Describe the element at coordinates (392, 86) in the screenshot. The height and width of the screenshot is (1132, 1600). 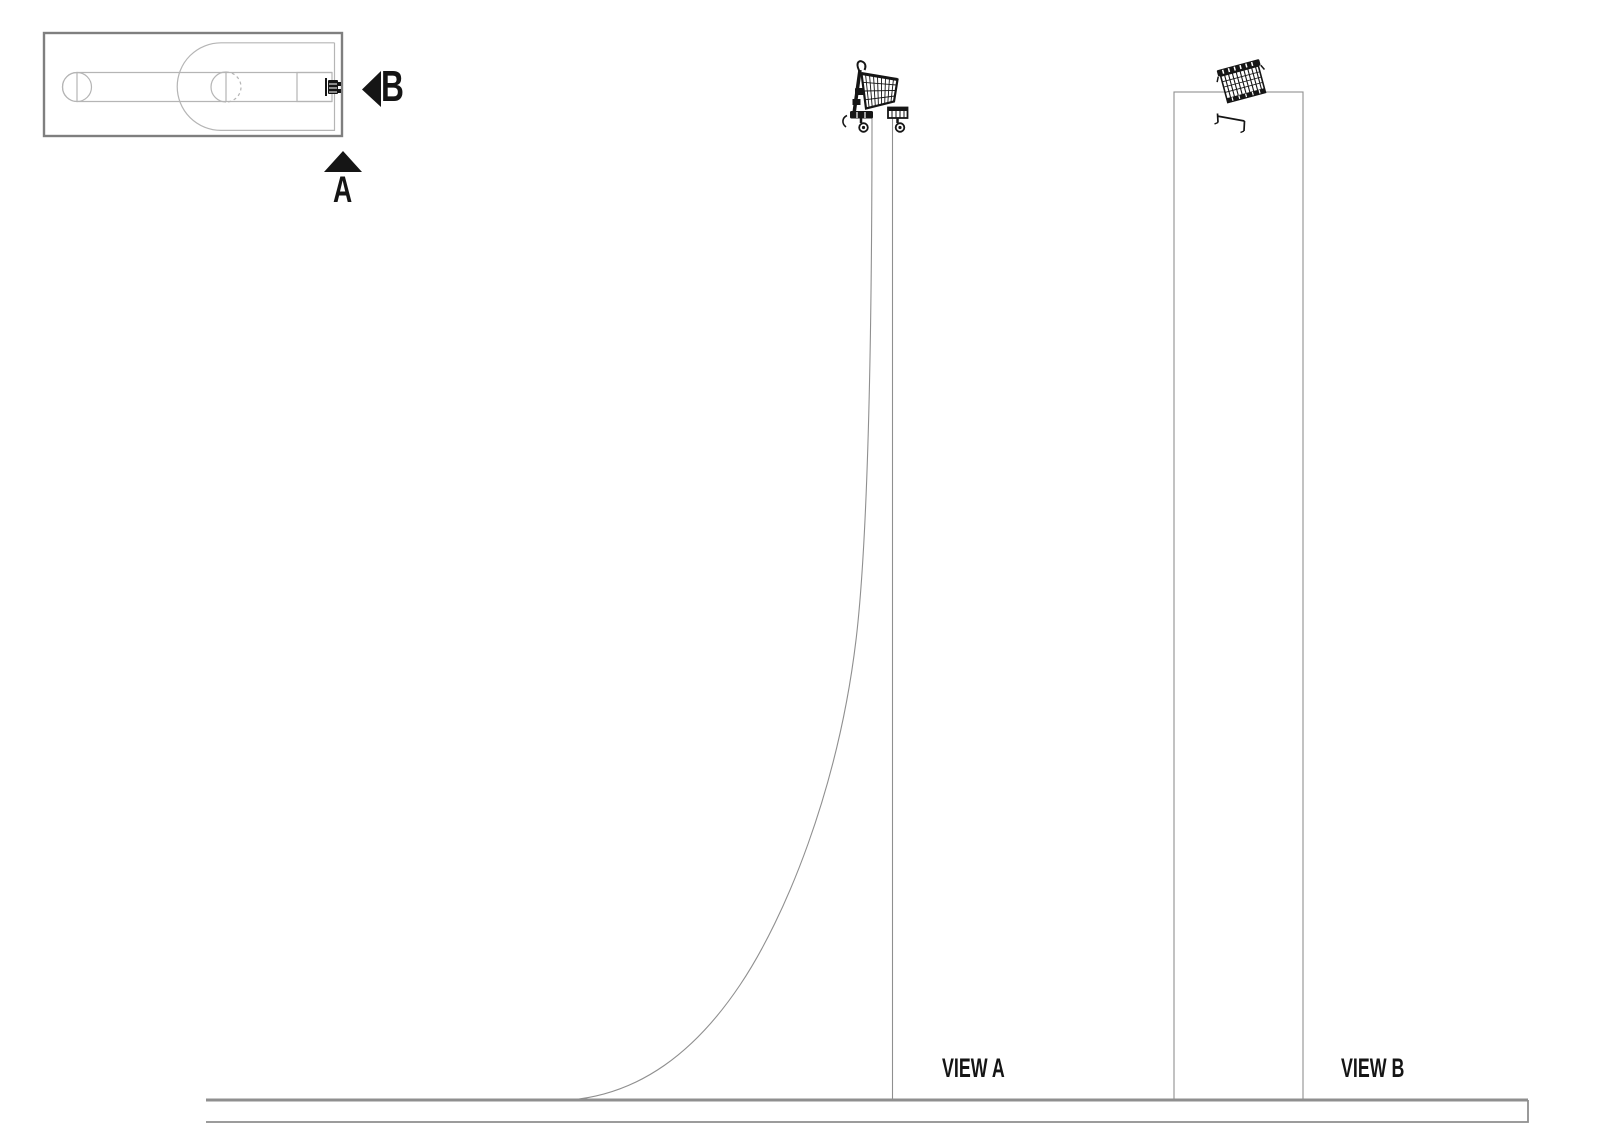
I see `section-label-b: B` at that location.